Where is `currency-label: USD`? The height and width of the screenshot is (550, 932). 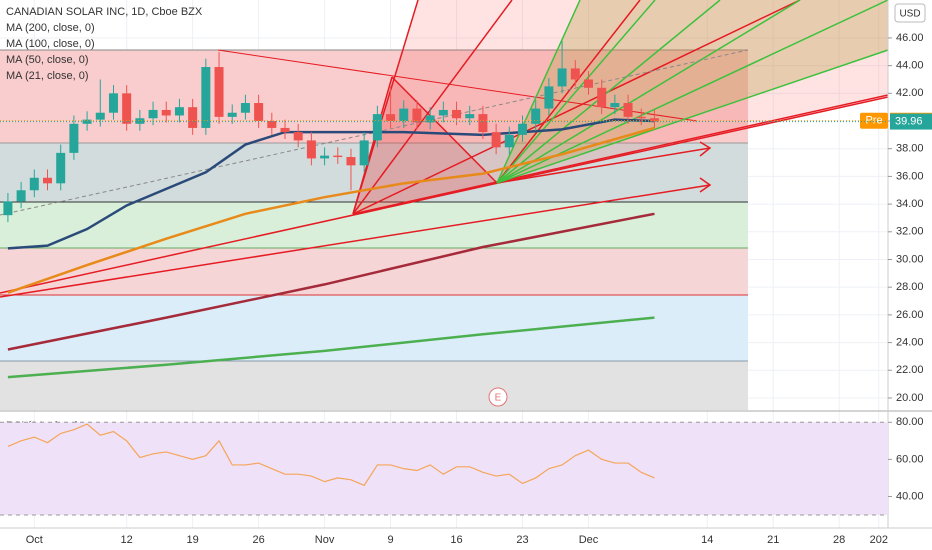
currency-label: USD is located at coordinates (909, 14).